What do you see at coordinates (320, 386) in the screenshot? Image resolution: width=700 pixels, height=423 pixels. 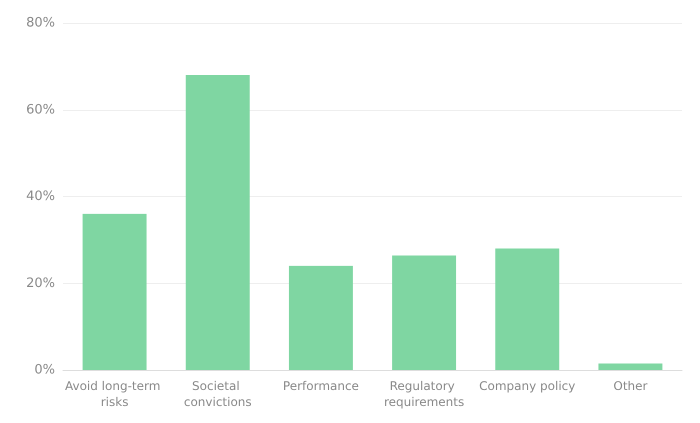 I see `x-tick-label: Performance` at bounding box center [320, 386].